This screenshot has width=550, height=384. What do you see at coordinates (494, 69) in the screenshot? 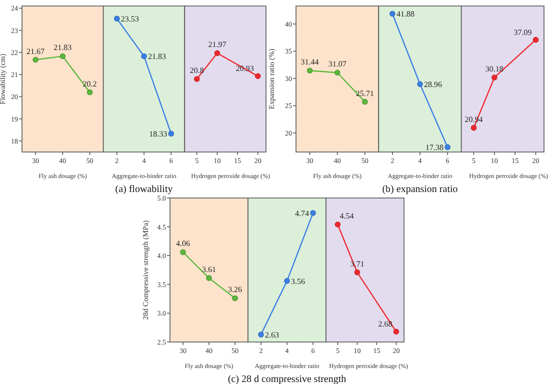
I see `data-label: 30.18` at bounding box center [494, 69].